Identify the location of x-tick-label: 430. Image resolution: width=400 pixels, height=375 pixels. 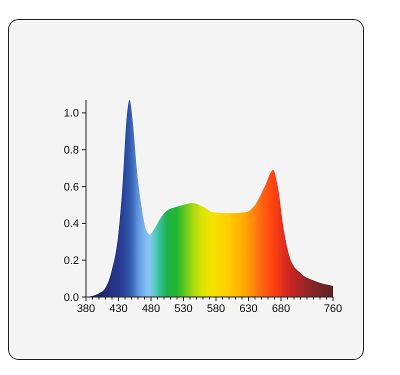
(118, 309).